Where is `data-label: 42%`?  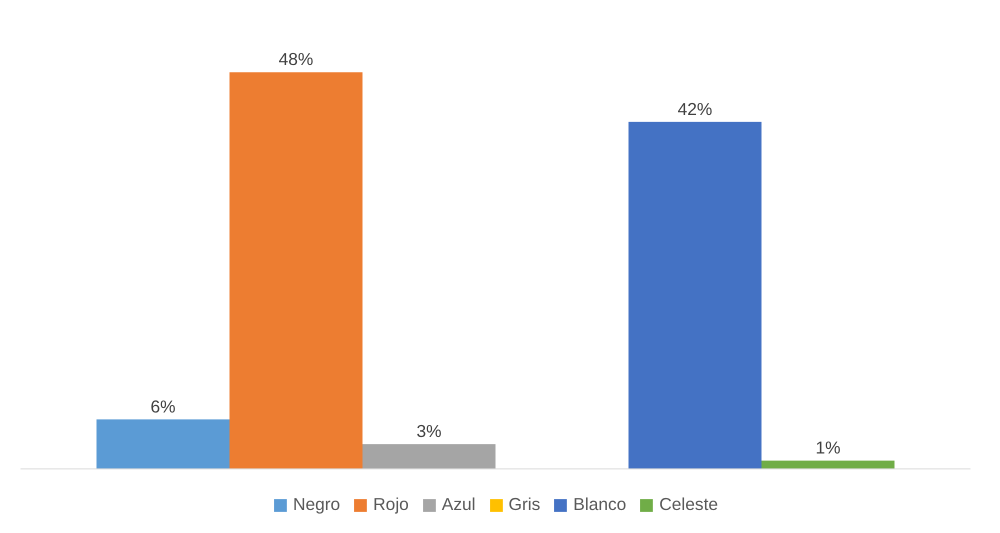
data-label: 42% is located at coordinates (695, 108).